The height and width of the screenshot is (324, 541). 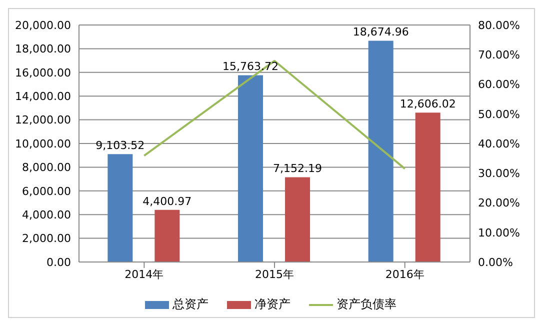 What do you see at coordinates (43, 49) in the screenshot?
I see `y-tick-label: 18,000.00` at bounding box center [43, 49].